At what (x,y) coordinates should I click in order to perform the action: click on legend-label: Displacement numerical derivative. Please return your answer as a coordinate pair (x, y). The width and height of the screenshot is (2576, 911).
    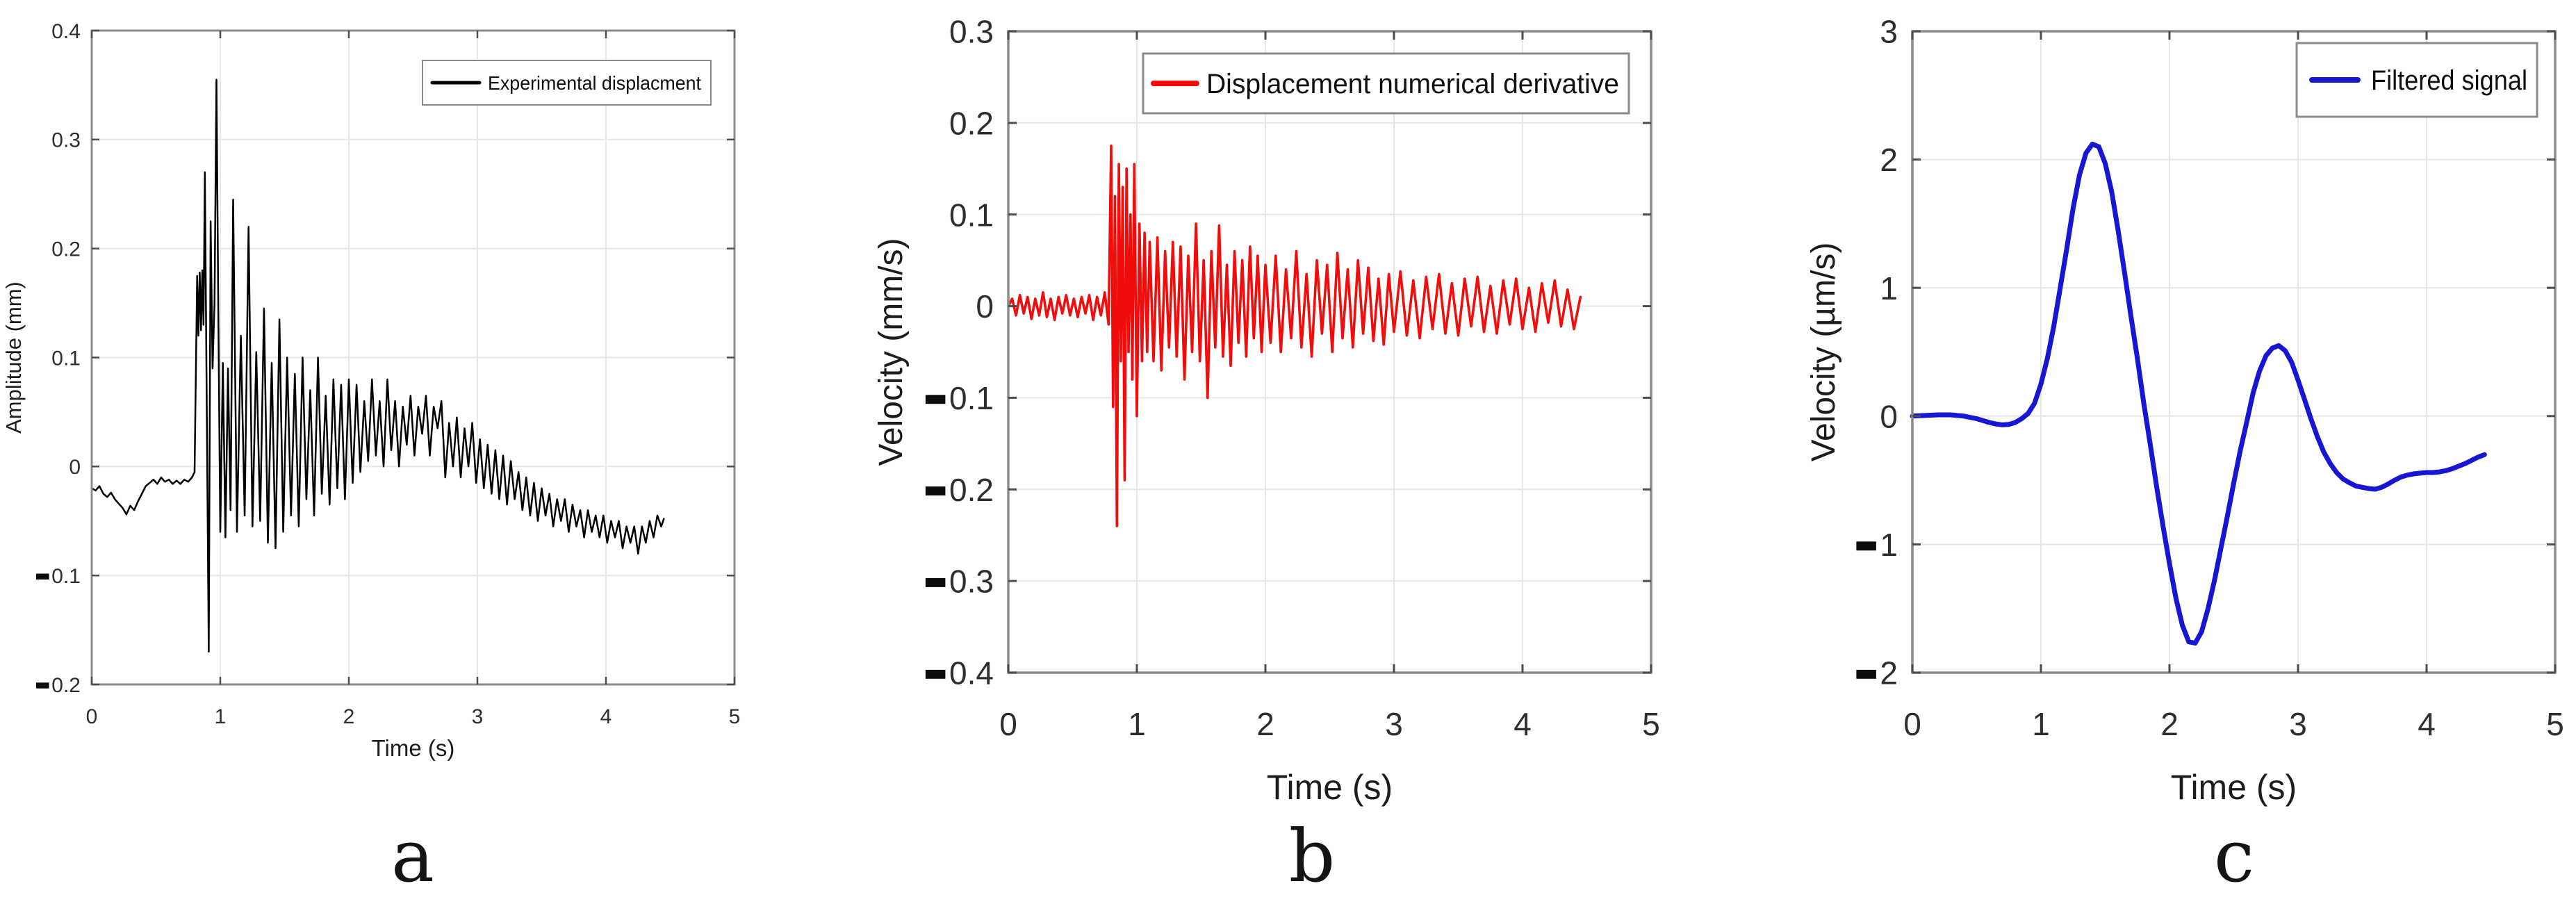
    Looking at the image, I should click on (1412, 84).